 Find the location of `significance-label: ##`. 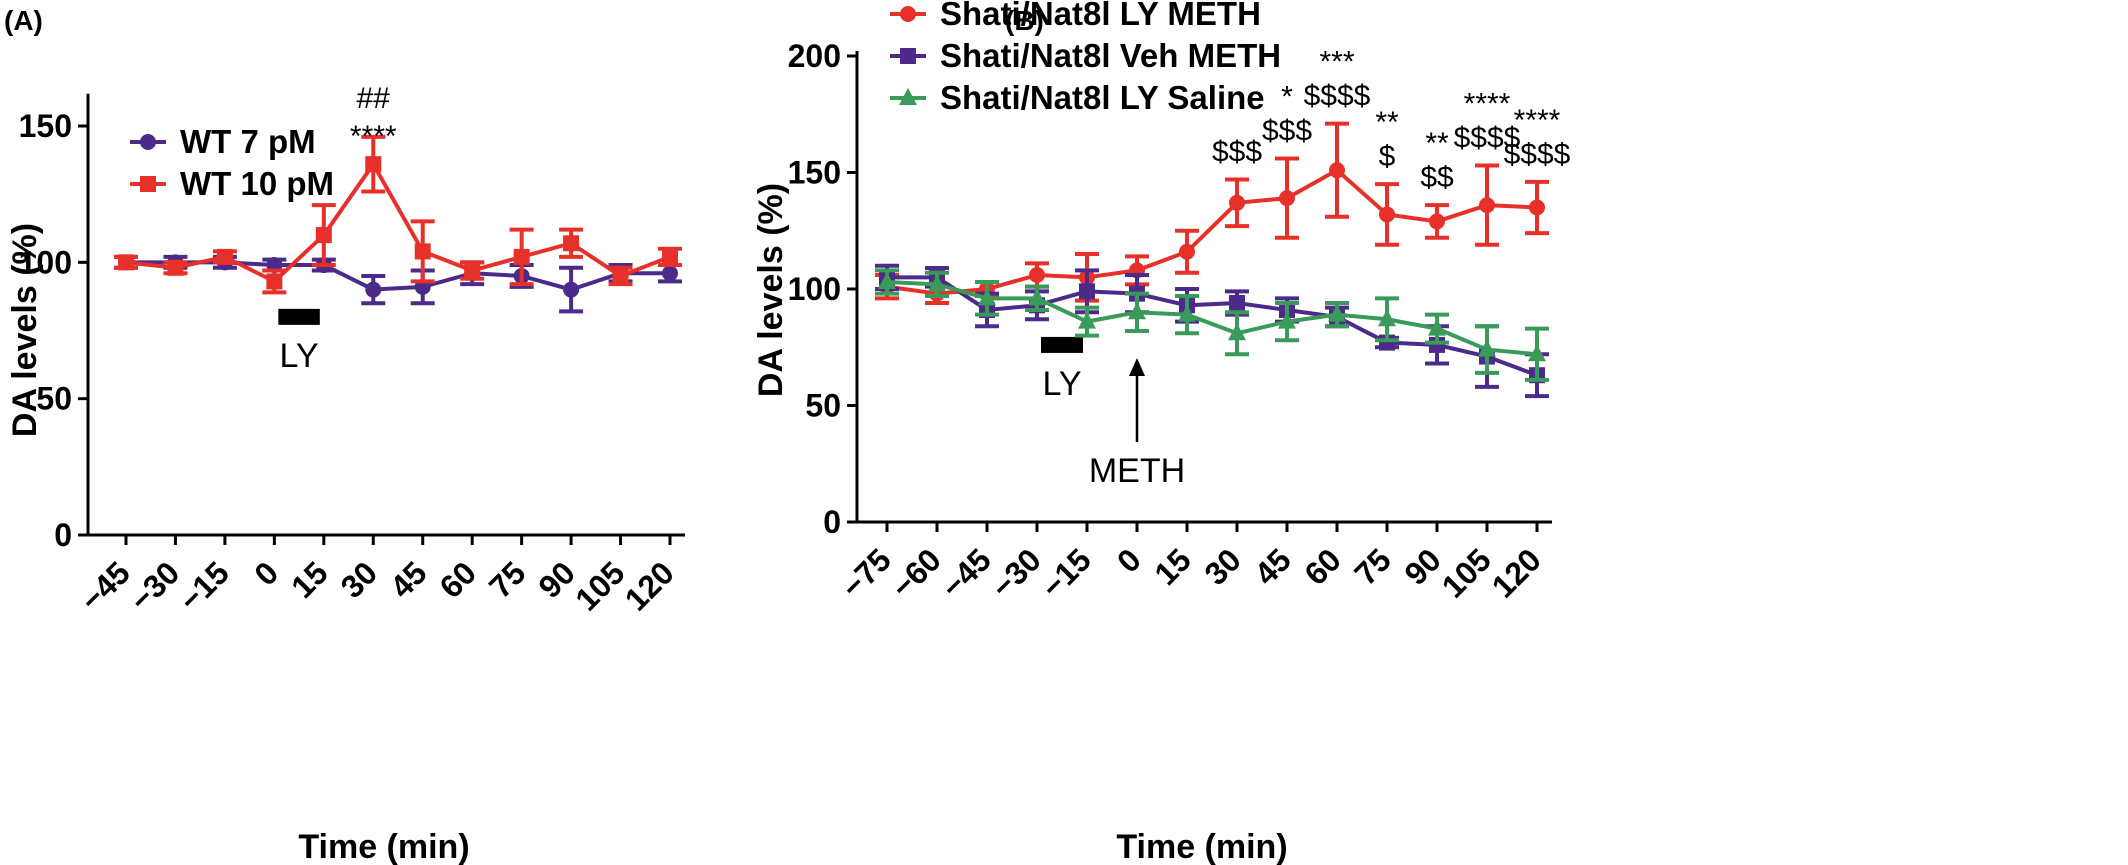

significance-label: ## is located at coordinates (374, 98).